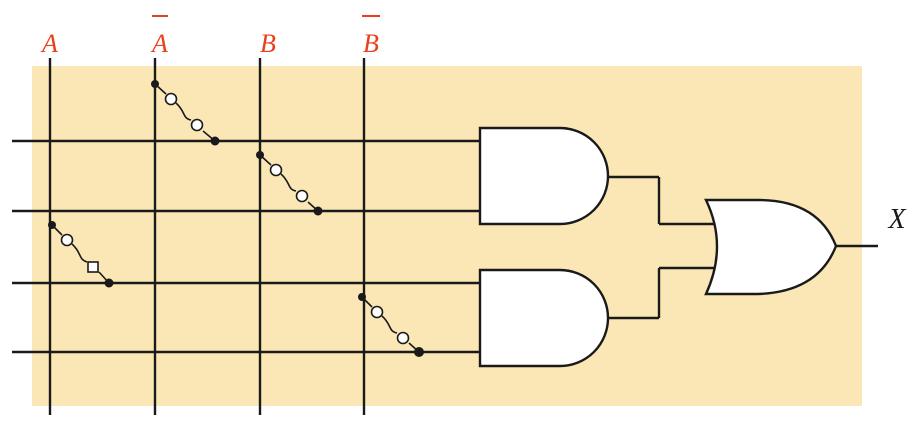  Describe the element at coordinates (49, 43) in the screenshot. I see `input-label-a: A` at that location.